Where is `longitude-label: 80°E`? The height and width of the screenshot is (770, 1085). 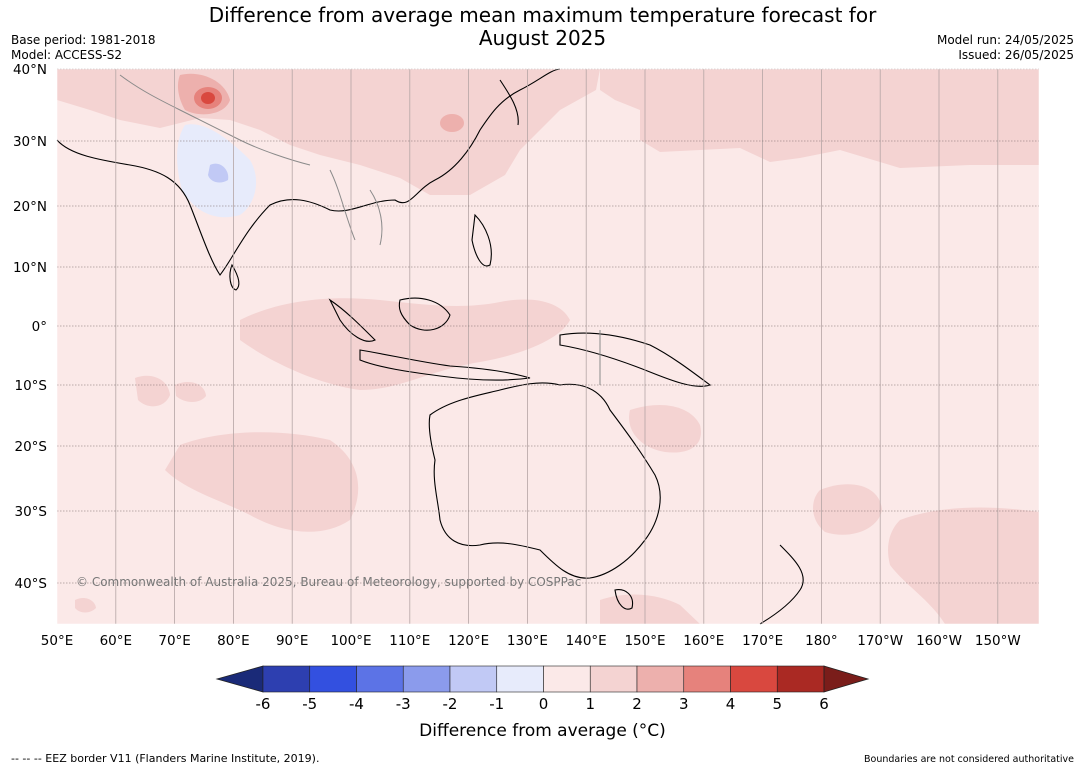
longitude-label: 80°E is located at coordinates (233, 641).